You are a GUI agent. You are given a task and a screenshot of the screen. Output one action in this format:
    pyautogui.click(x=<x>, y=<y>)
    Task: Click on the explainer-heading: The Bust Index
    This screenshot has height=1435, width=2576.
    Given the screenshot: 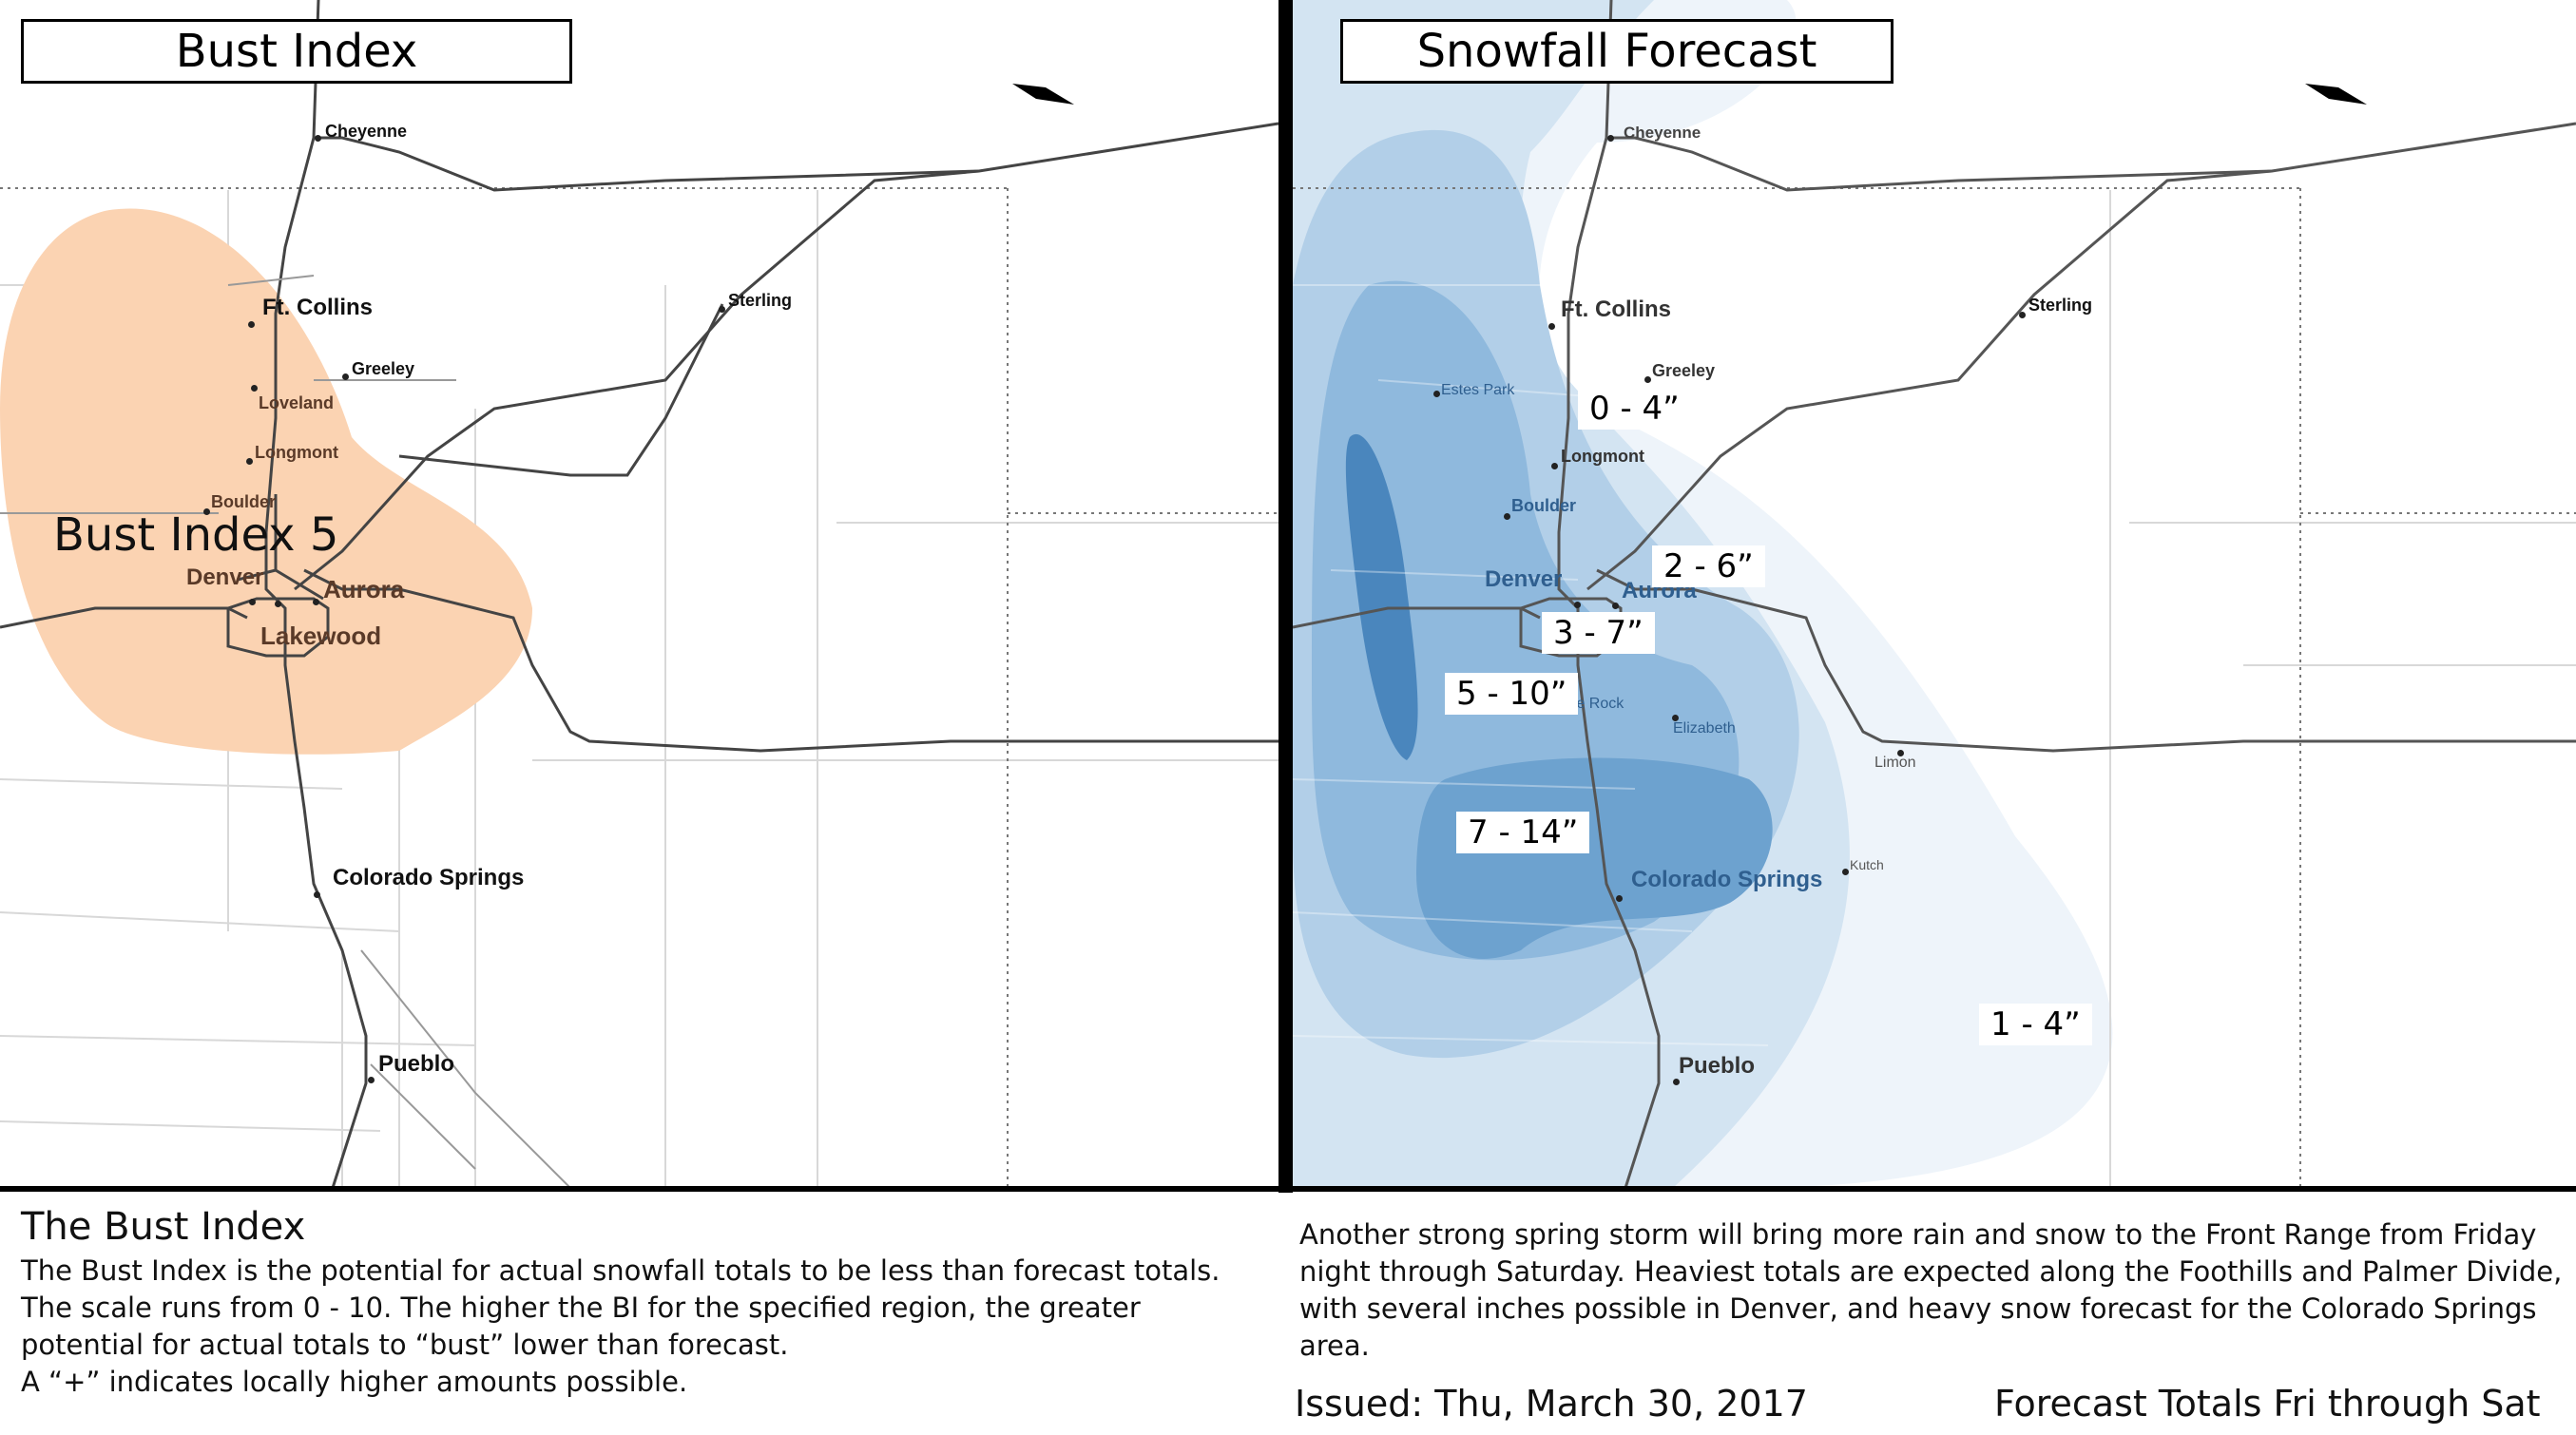 What is the action you would take?
    pyautogui.click(x=163, y=1227)
    